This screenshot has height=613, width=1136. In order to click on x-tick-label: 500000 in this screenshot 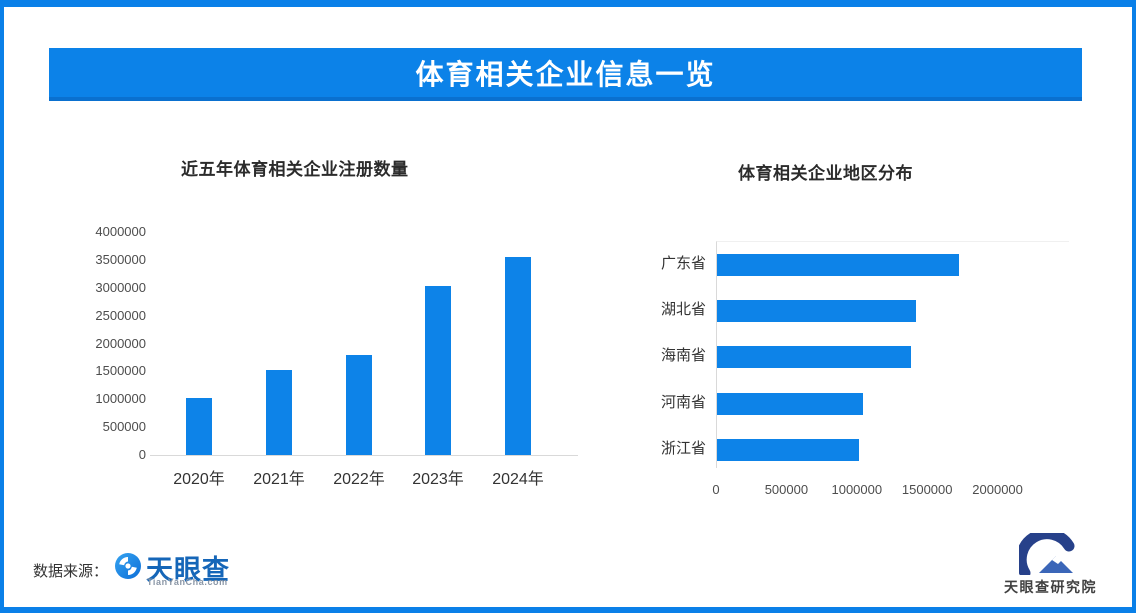, I will do `click(786, 489)`.